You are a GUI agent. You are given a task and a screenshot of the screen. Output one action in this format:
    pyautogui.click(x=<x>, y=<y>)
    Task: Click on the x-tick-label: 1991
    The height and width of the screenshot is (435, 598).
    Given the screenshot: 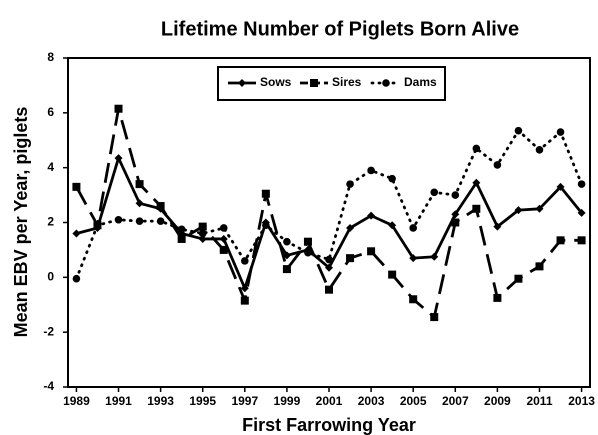 What is the action you would take?
    pyautogui.click(x=118, y=401)
    